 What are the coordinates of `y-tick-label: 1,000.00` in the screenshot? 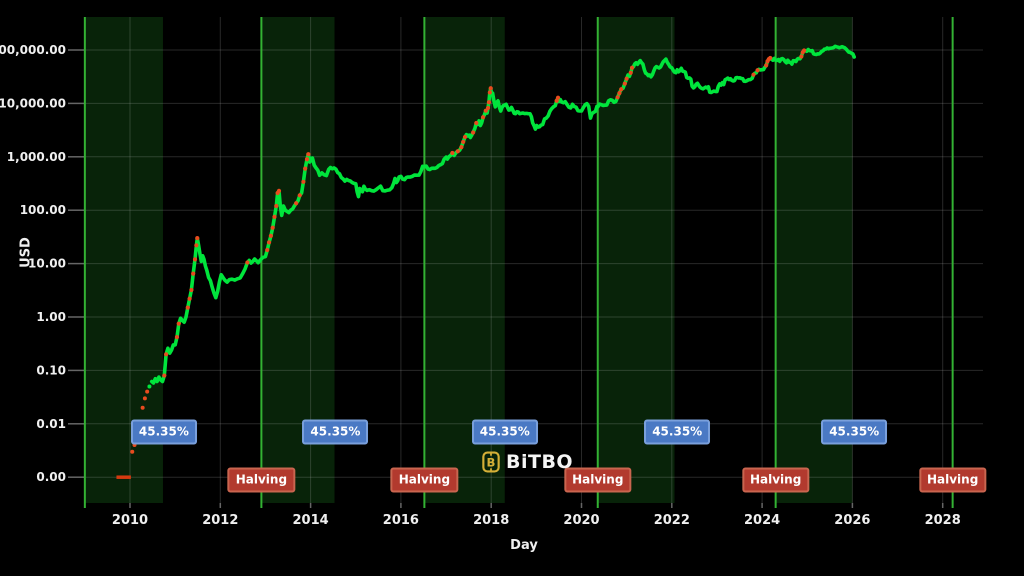 It's located at (36, 157).